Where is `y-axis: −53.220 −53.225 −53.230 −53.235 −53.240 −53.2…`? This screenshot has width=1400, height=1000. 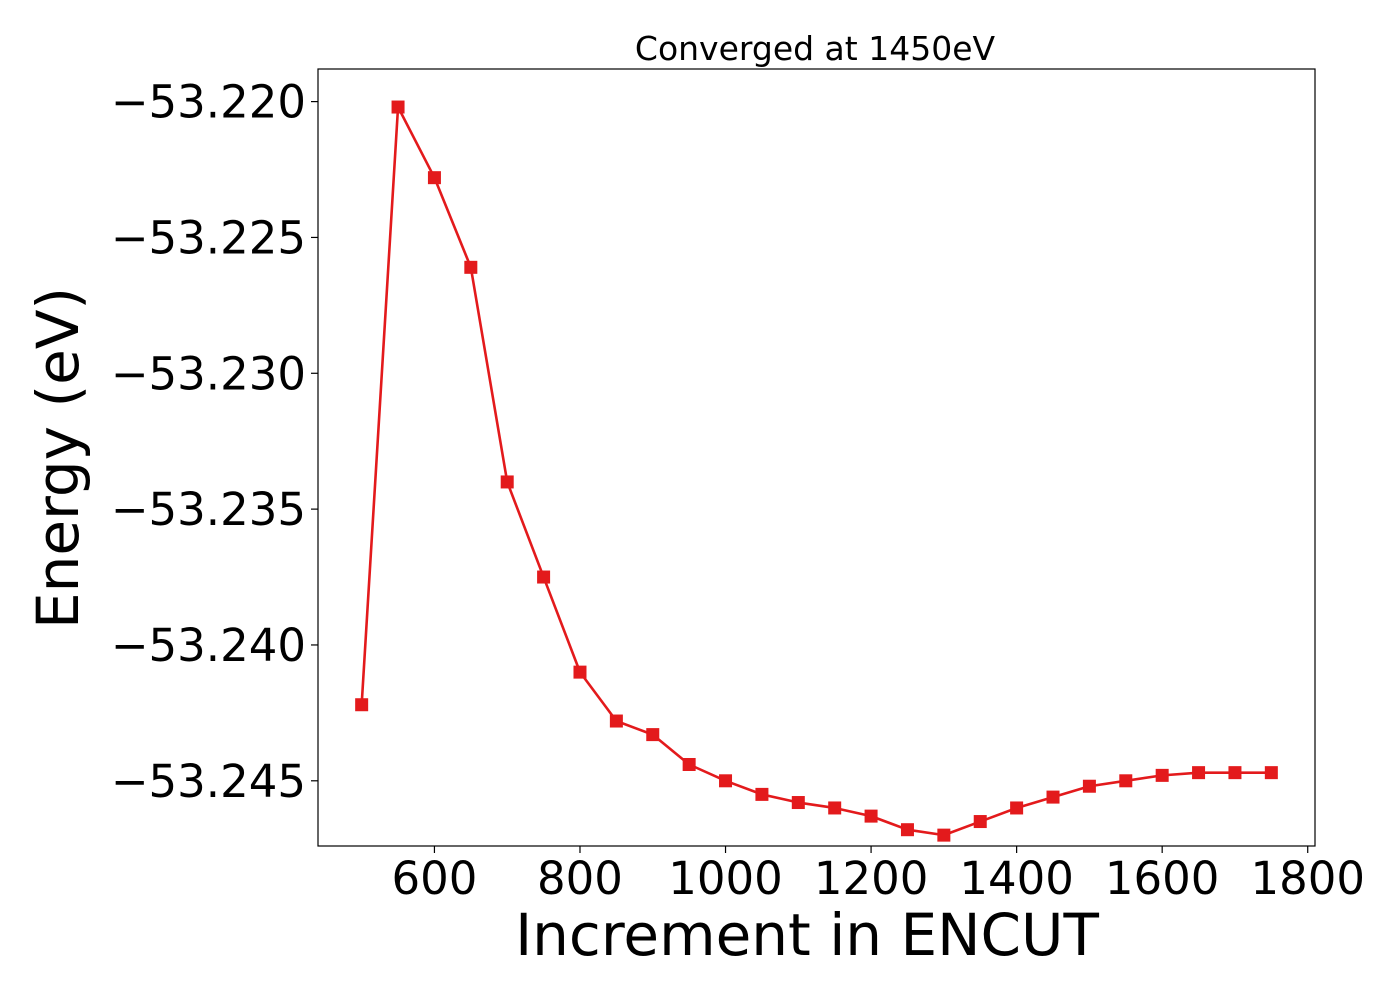
y-axis: −53.220 −53.225 −53.230 −53.235 −53.240 −53.2… is located at coordinates (214, 442).